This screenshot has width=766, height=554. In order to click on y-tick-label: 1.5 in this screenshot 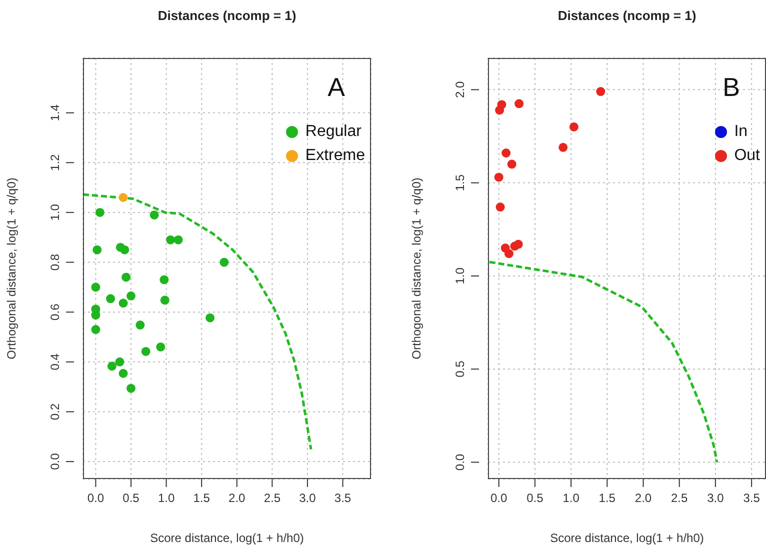, I will do `click(460, 183)`.